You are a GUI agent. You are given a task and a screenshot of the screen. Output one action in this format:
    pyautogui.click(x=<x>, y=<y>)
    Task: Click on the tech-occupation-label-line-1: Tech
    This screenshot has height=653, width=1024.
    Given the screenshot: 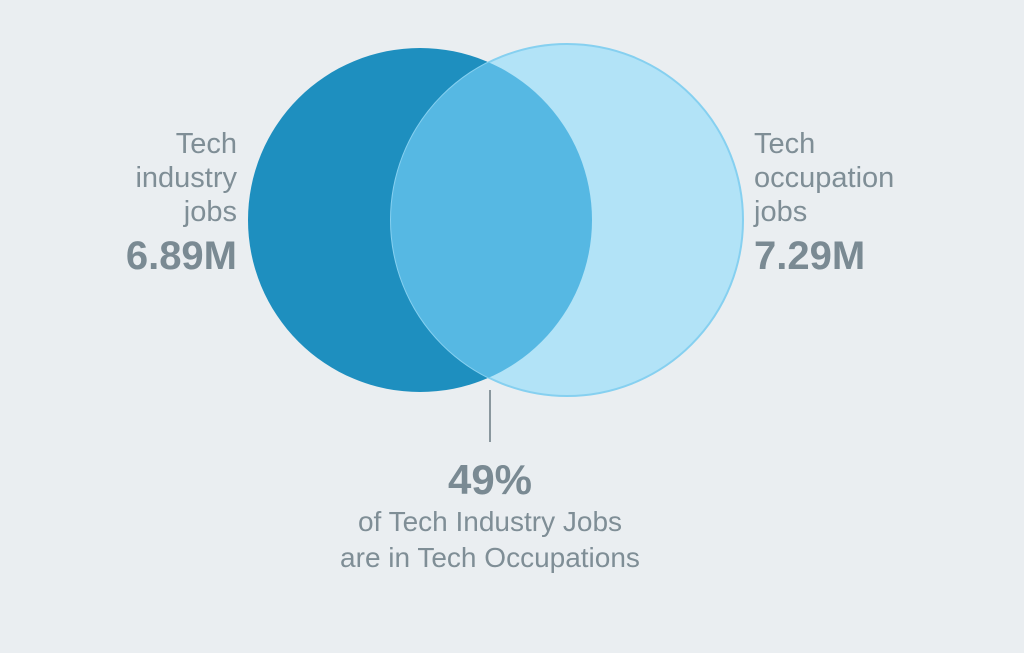 What is the action you would take?
    pyautogui.click(x=785, y=144)
    